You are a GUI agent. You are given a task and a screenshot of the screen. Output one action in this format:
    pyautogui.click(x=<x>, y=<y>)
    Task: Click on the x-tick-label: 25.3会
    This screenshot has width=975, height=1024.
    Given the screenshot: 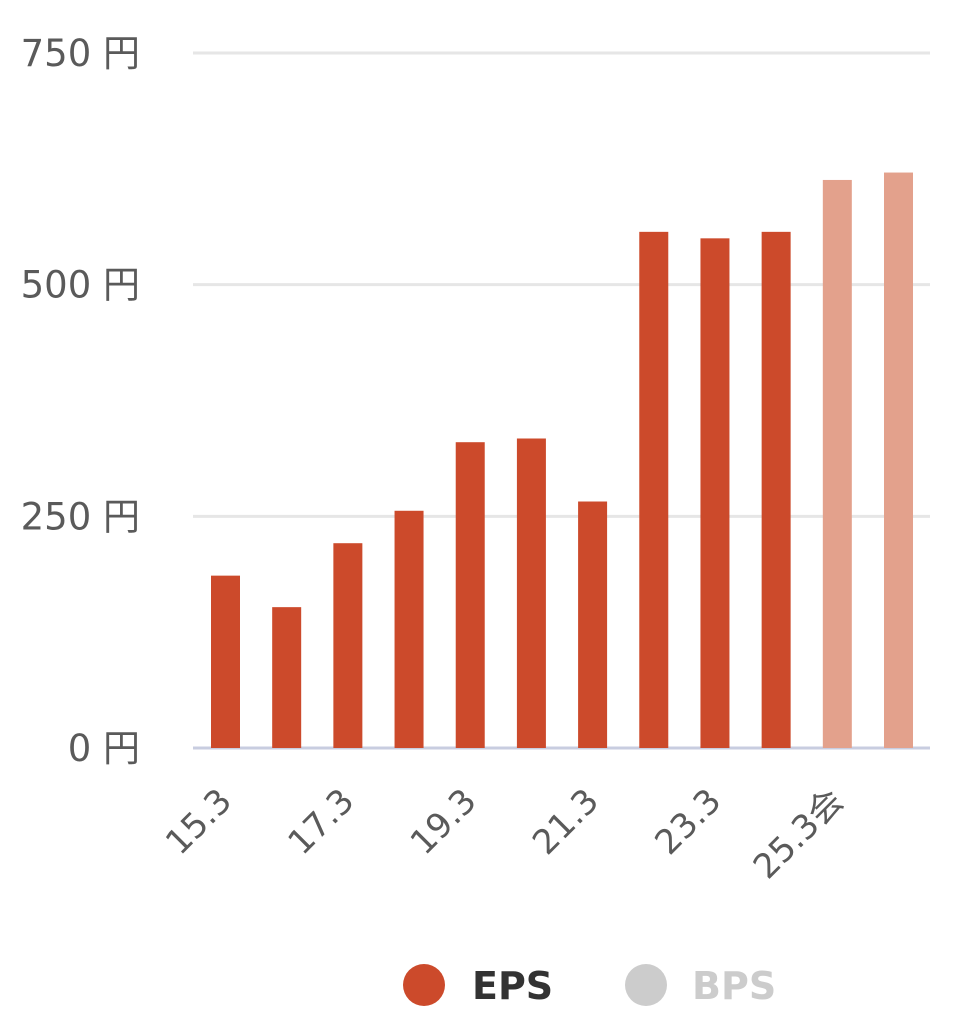 What is the action you would take?
    pyautogui.click(x=799, y=834)
    